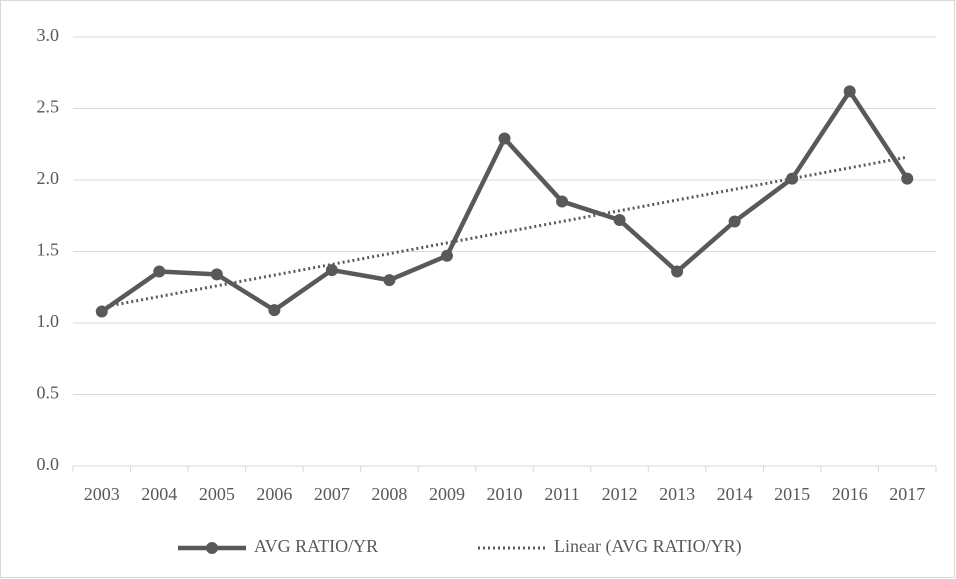  What do you see at coordinates (735, 494) in the screenshot?
I see `x-tick-label: 2014` at bounding box center [735, 494].